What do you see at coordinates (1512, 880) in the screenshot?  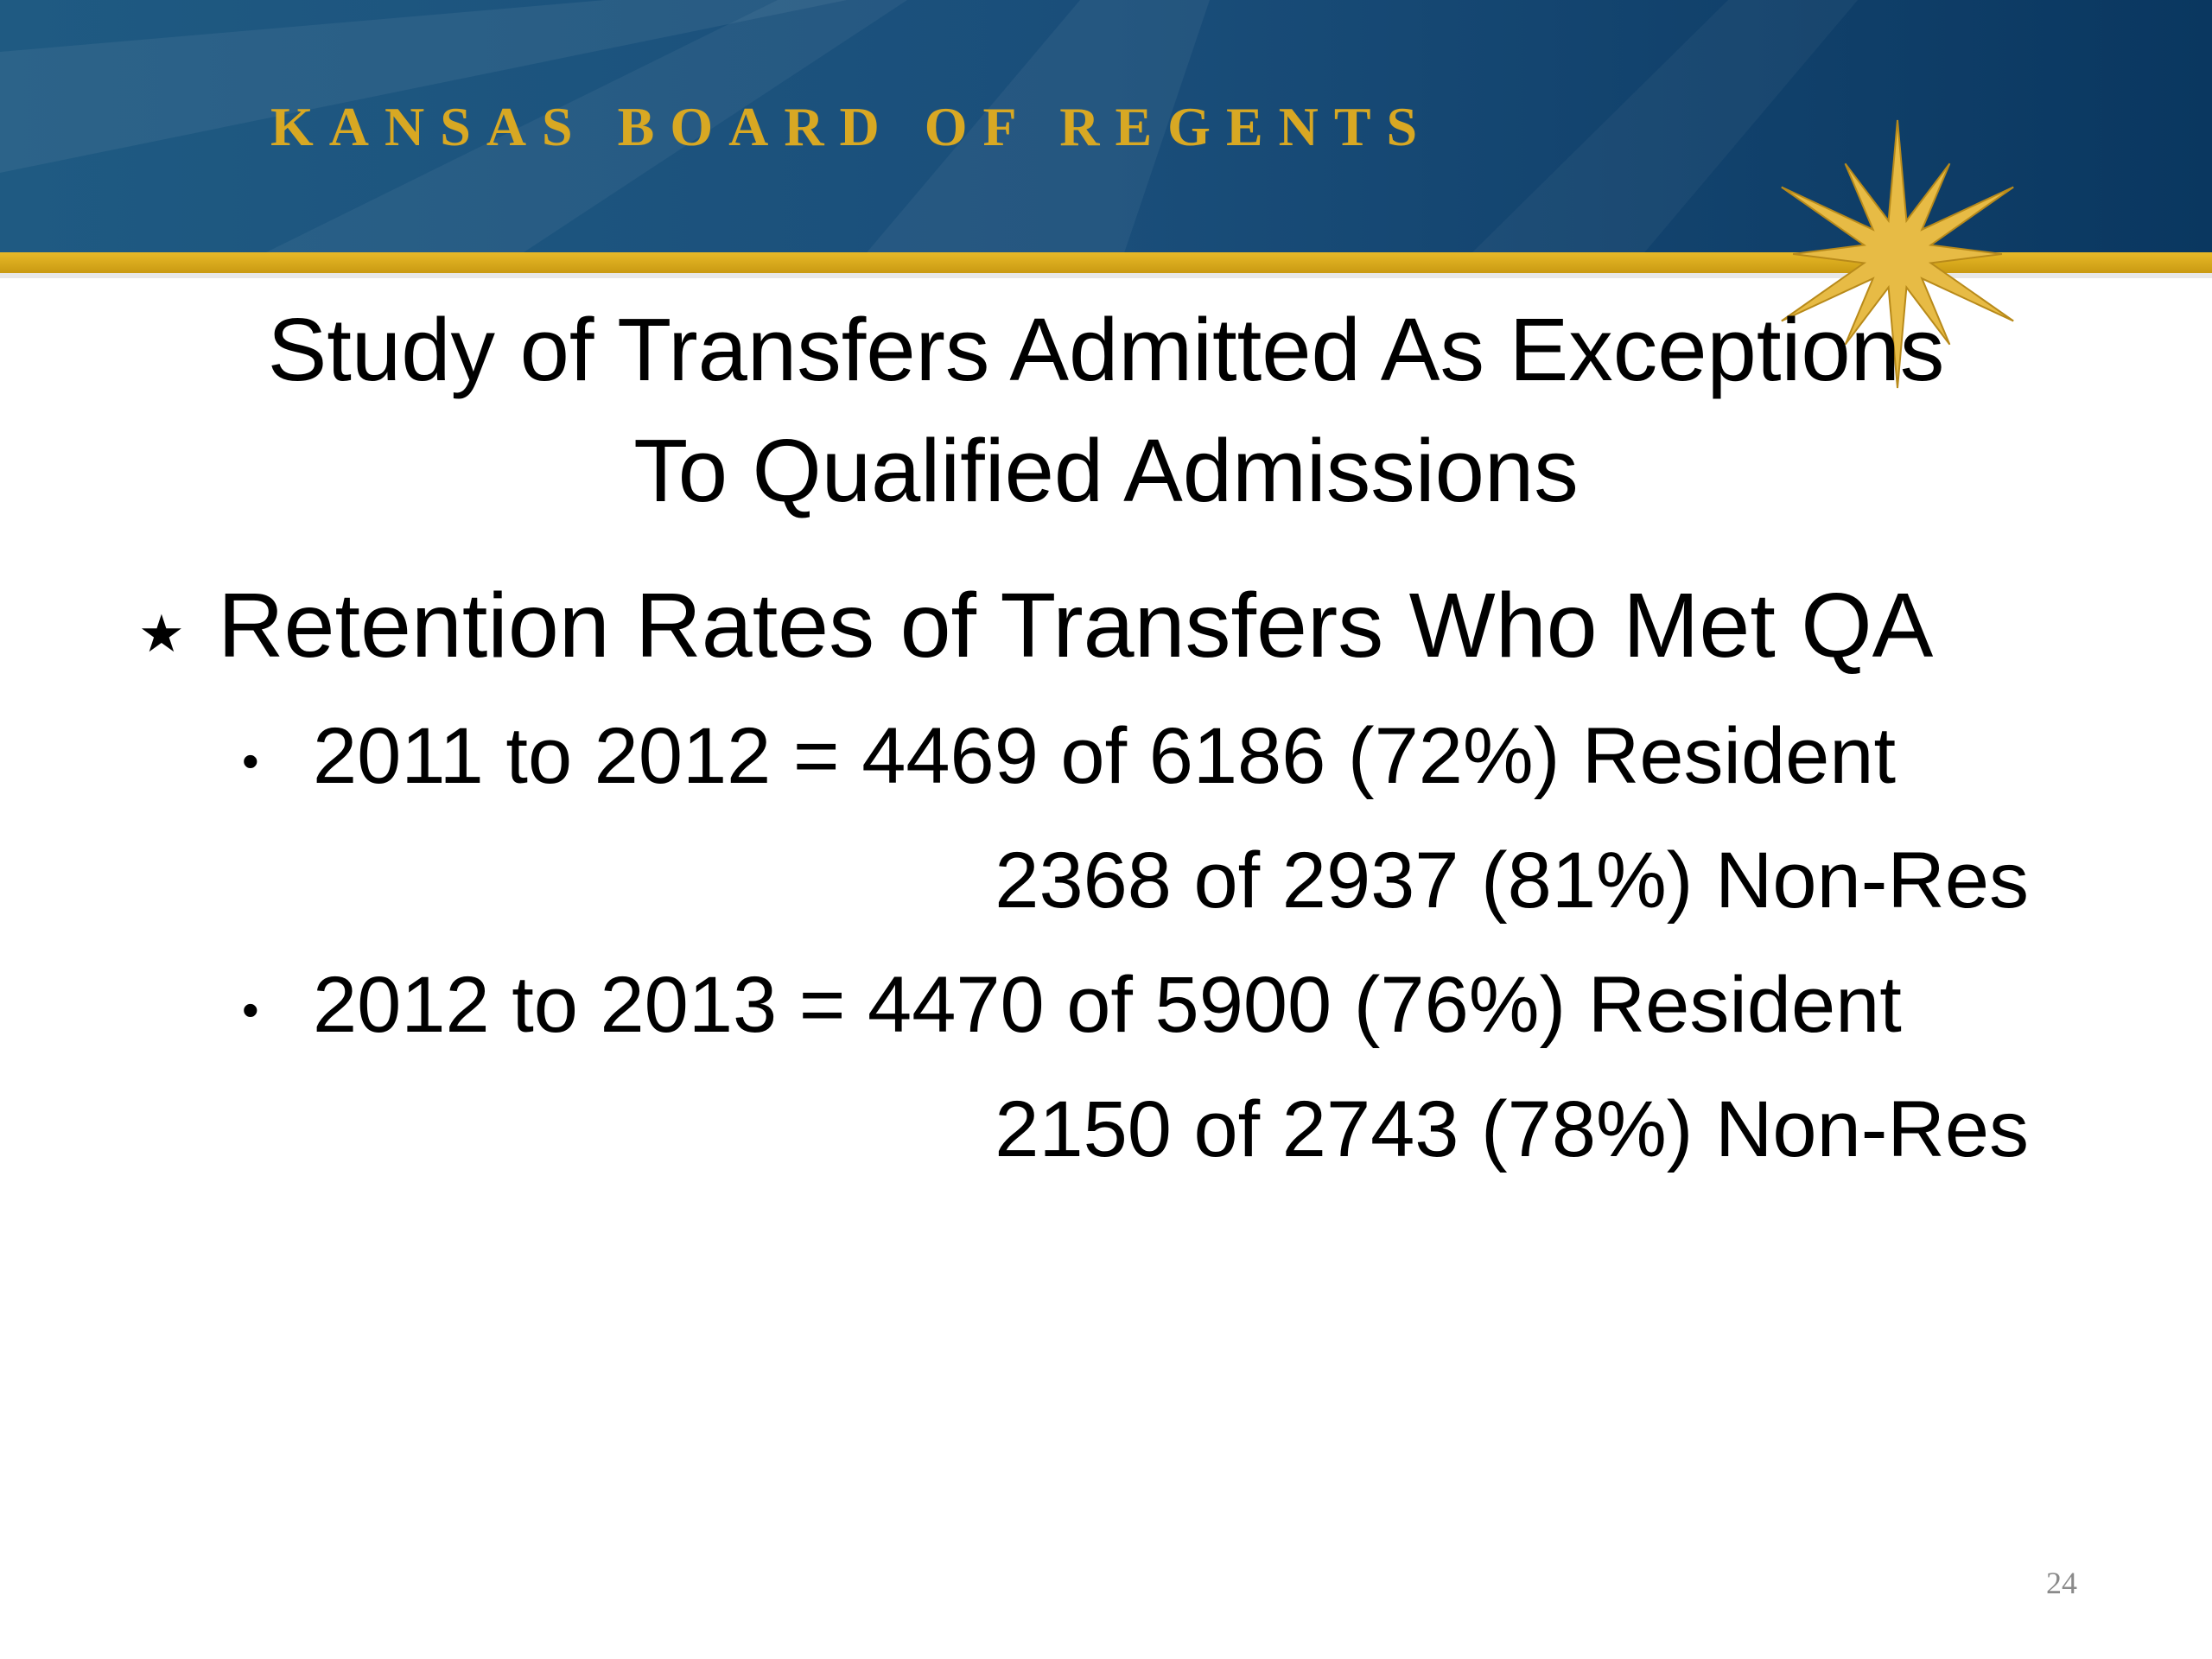 I see `sub-bullet-continuation: 2368 of 2937 (81%) Non-Res` at bounding box center [1512, 880].